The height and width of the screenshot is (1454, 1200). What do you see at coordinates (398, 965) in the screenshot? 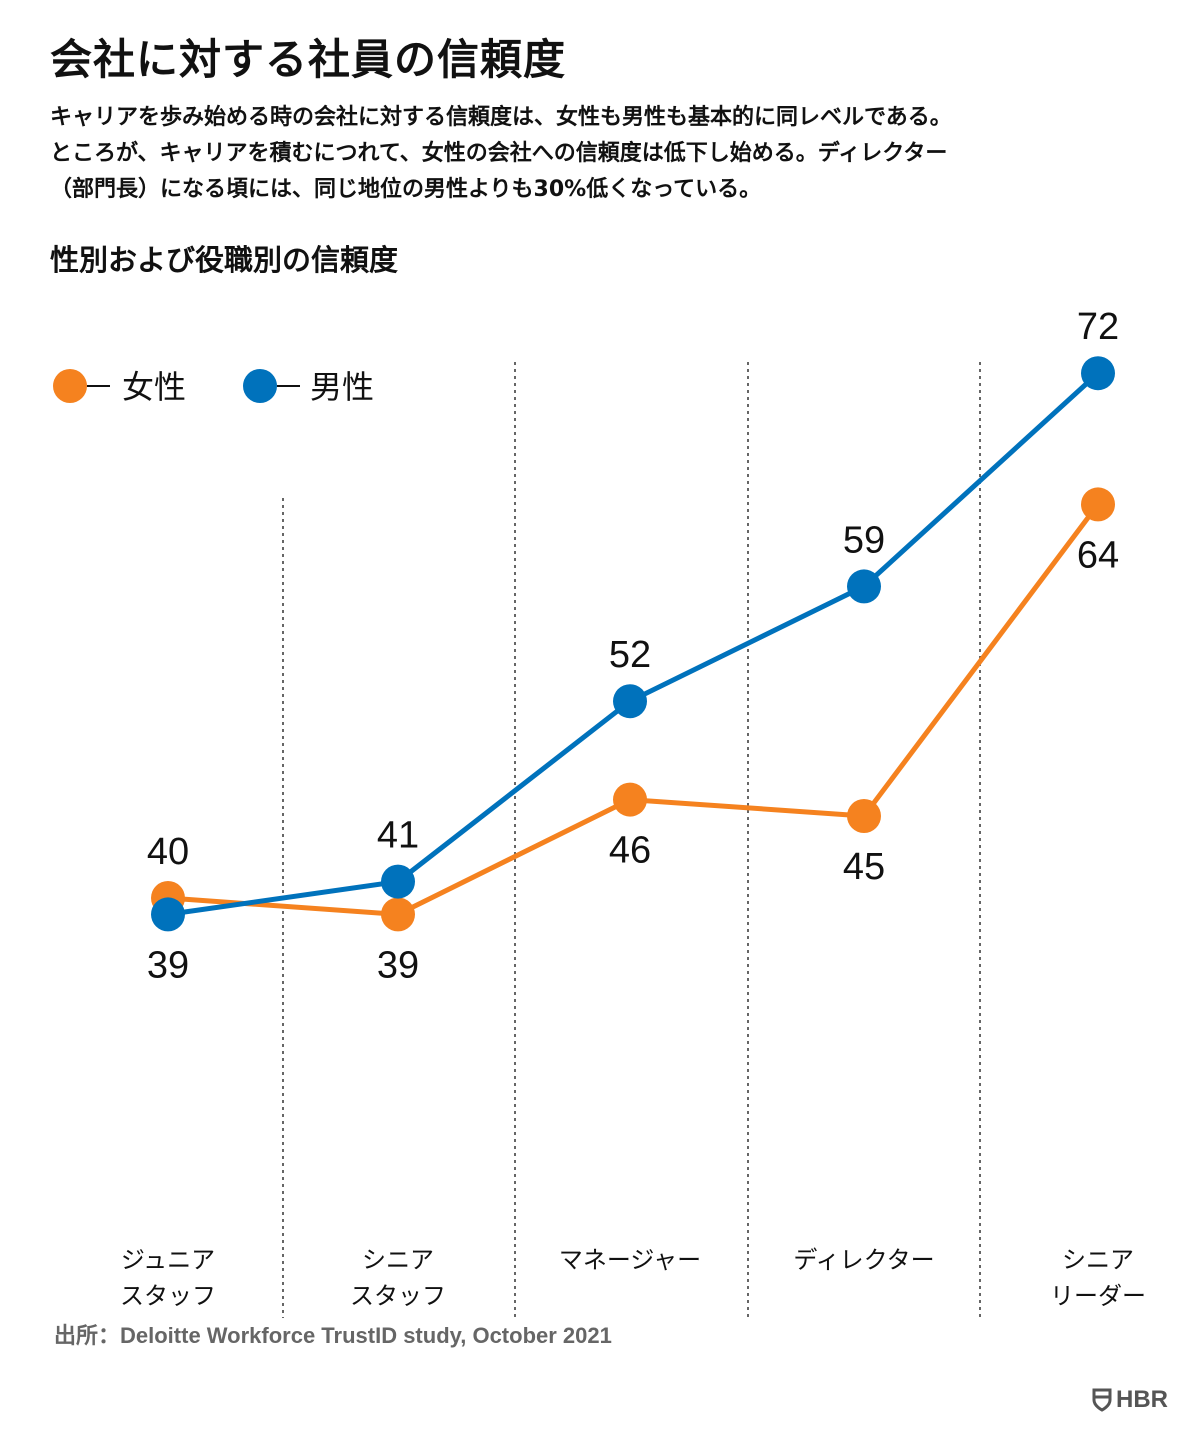
I see `data-label-women: 39` at bounding box center [398, 965].